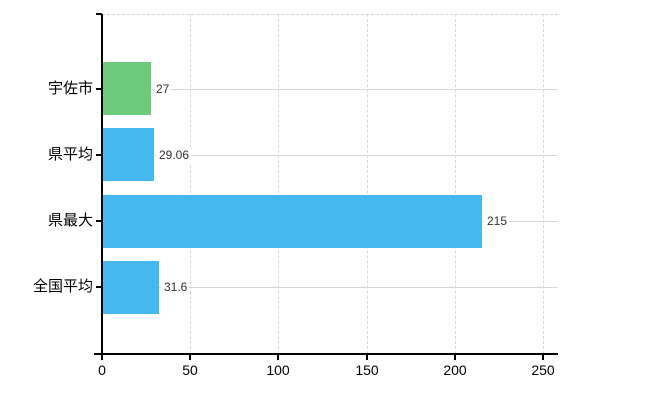 This screenshot has width=650, height=400. I want to click on x-tick-label: 0, so click(102, 370).